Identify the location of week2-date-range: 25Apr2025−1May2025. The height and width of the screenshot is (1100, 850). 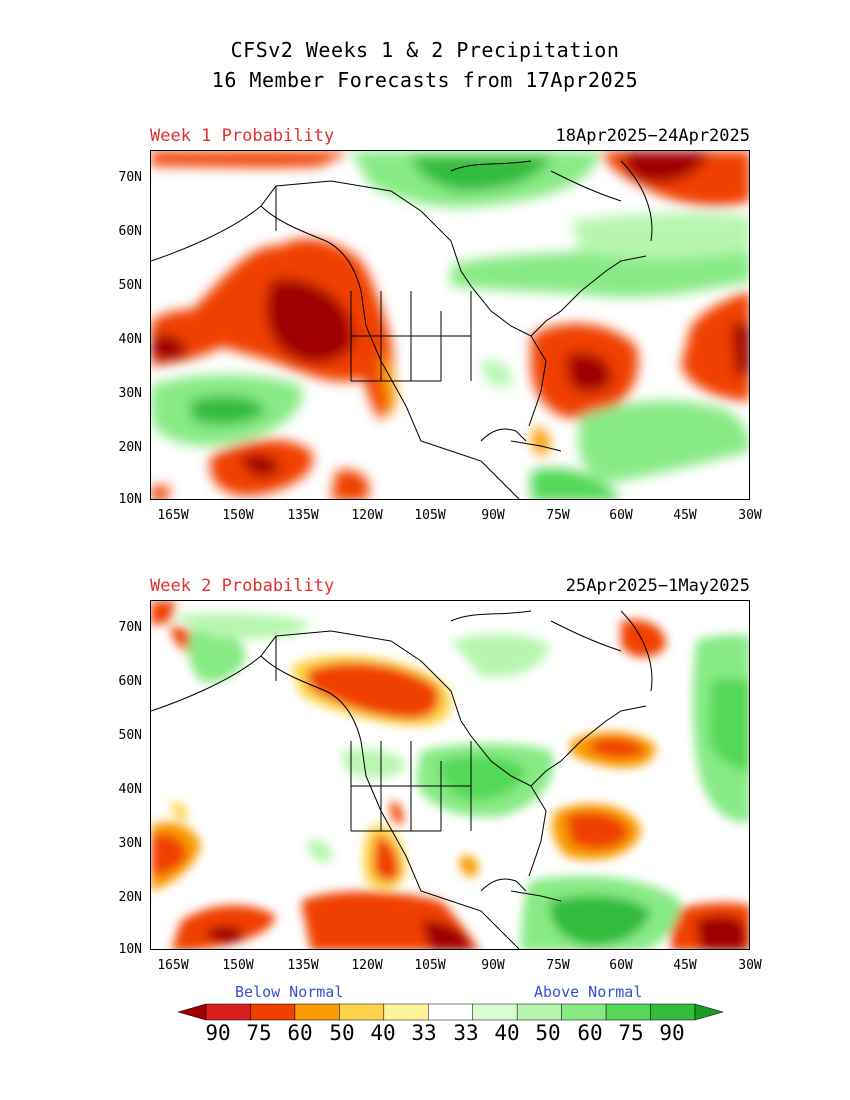
(657, 586).